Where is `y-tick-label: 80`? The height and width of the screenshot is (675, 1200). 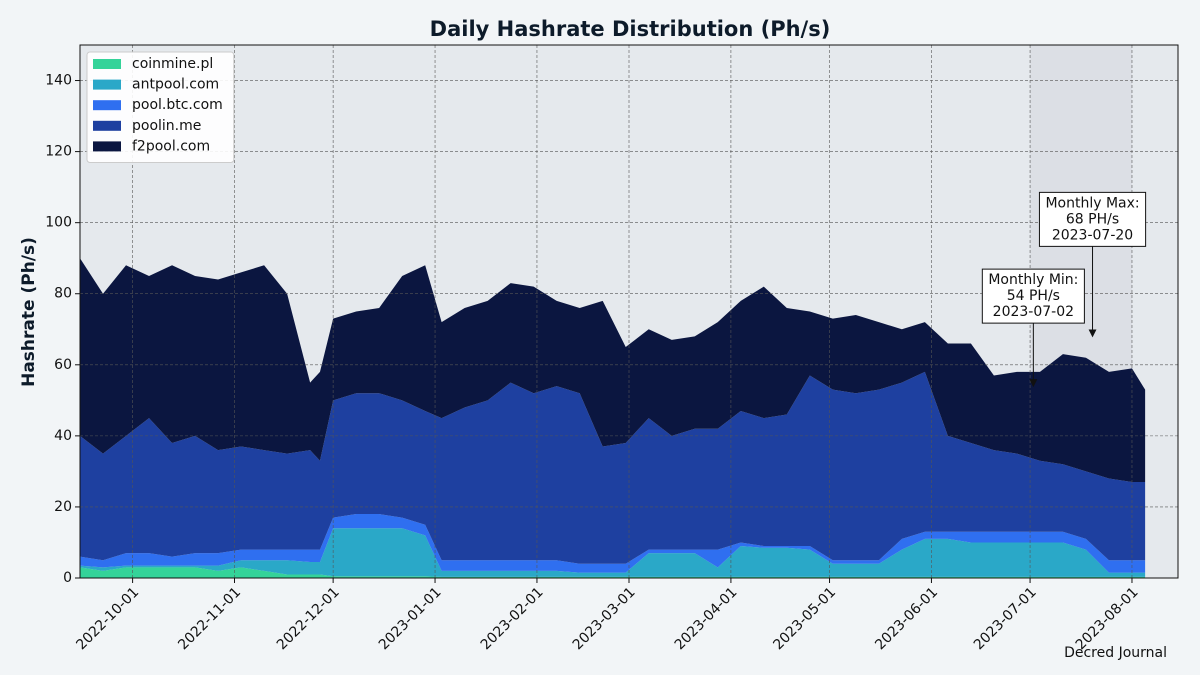
y-tick-label: 80 is located at coordinates (63, 294).